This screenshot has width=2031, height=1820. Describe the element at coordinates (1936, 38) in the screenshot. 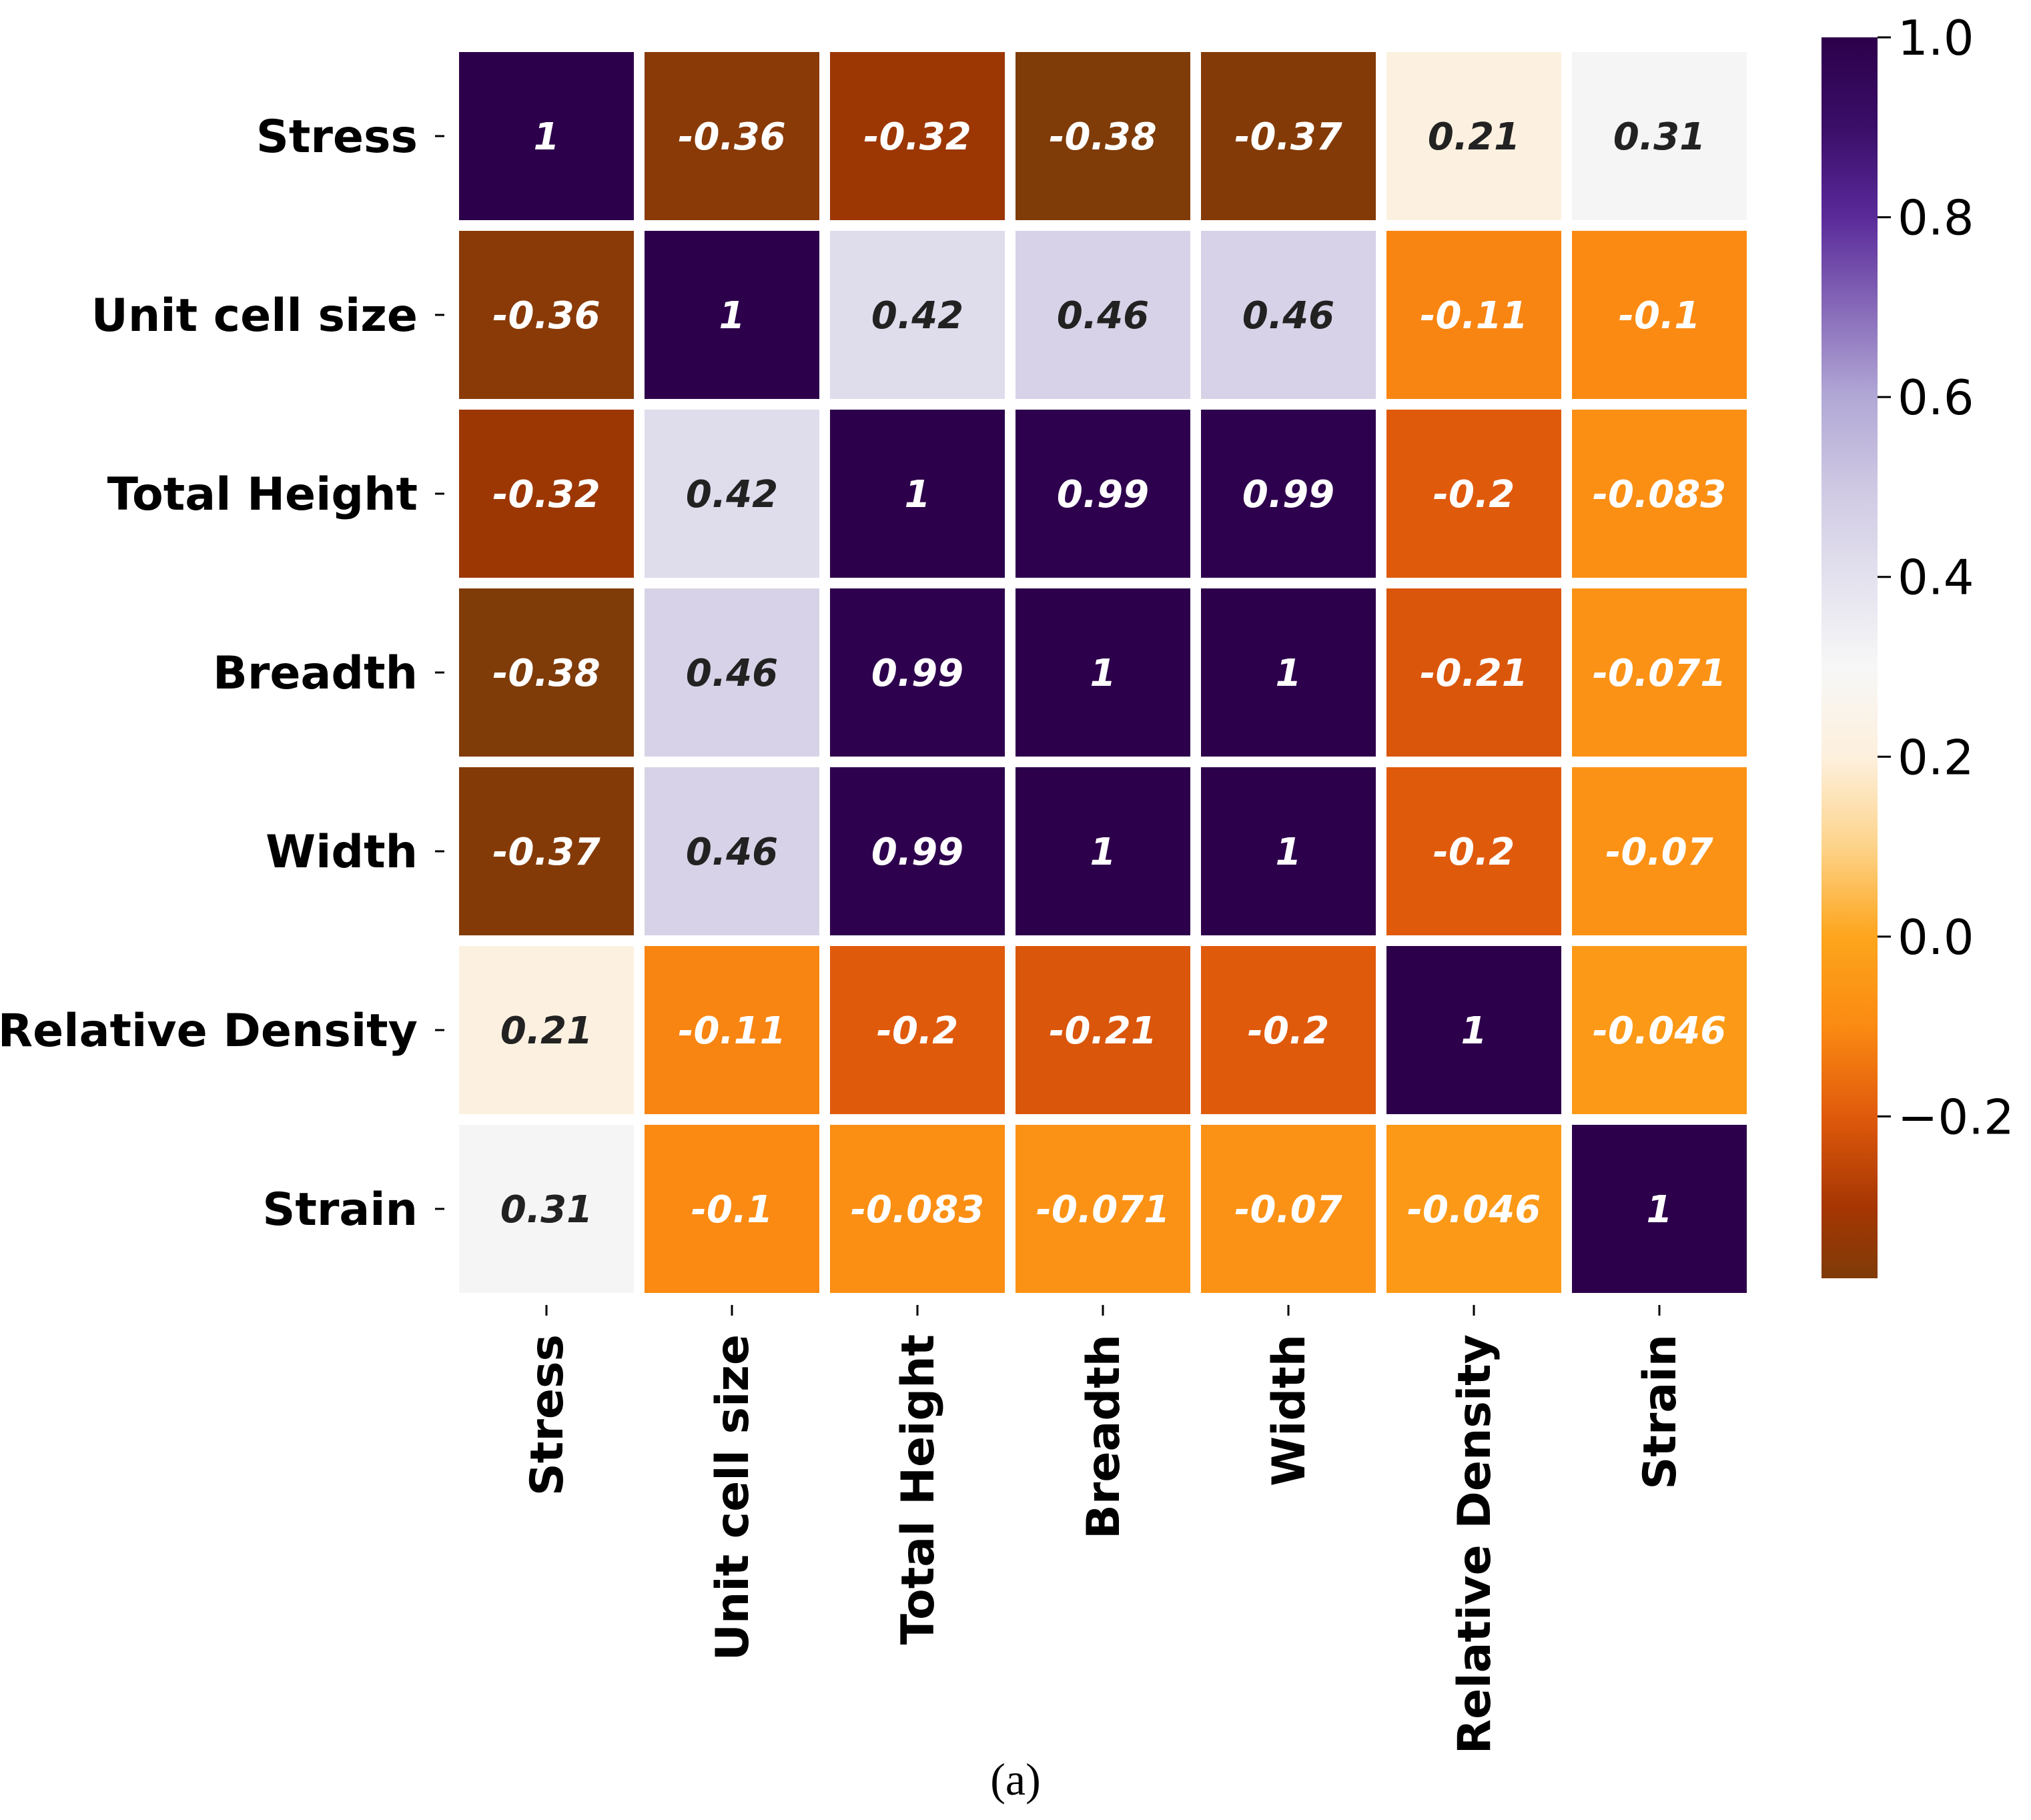

I see `colorbar-tick-label: 1.0` at that location.